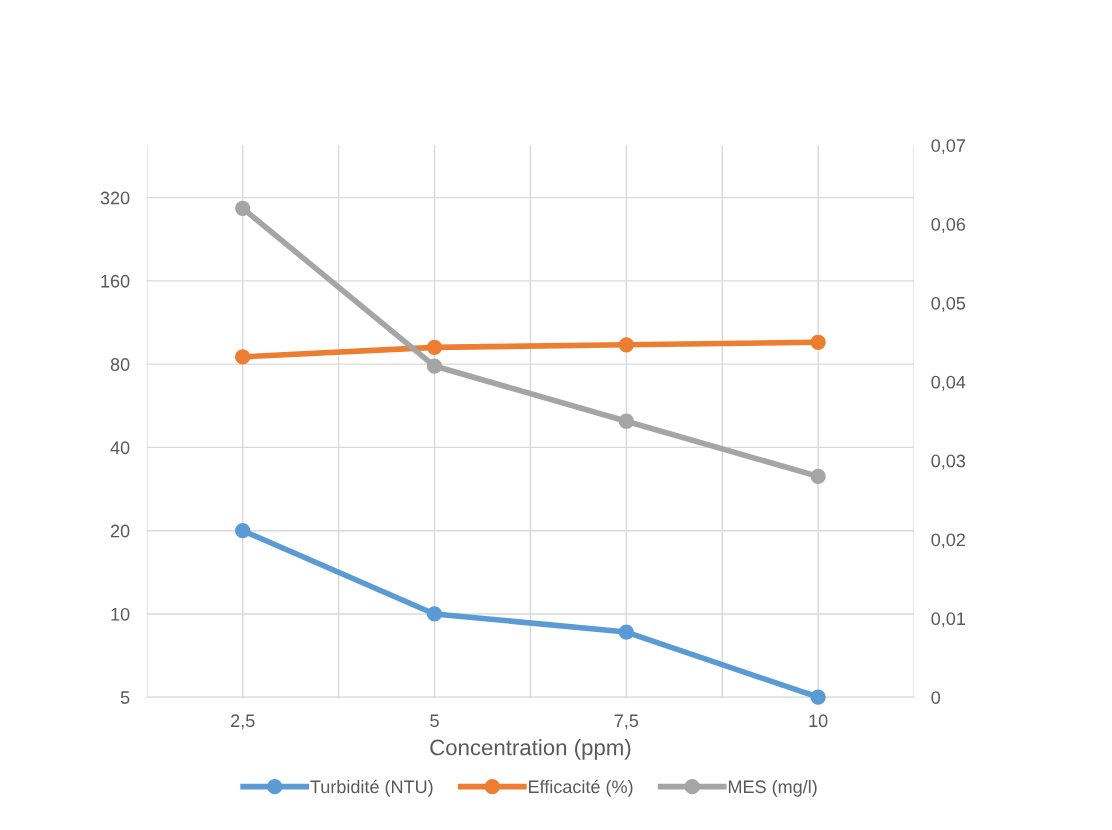 The image size is (1112, 830). What do you see at coordinates (948, 225) in the screenshot?
I see `y2-tick-label: 0,06` at bounding box center [948, 225].